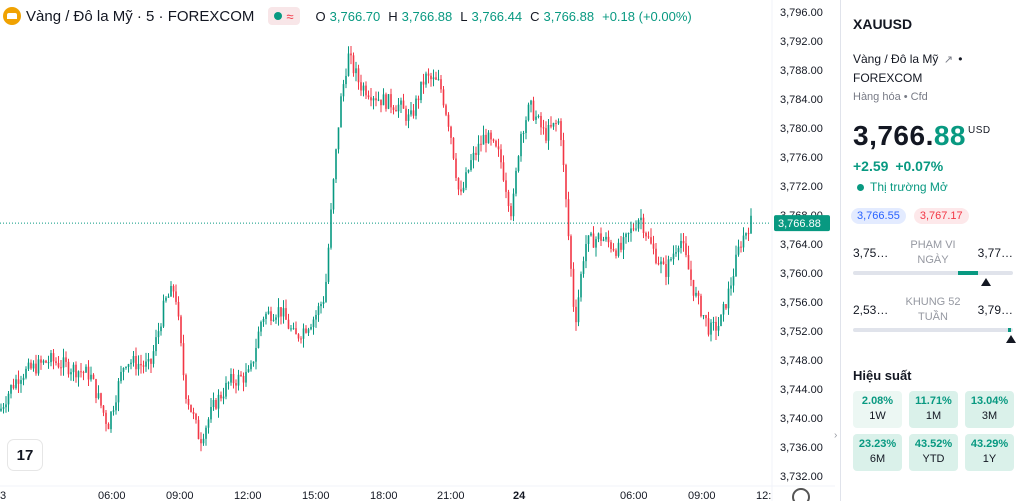 This screenshot has height=501, width=1024. What do you see at coordinates (140, 16) in the screenshot?
I see `legend-title: Vàng / Đô la Mỹ · 5 · FOREXCOM` at bounding box center [140, 16].